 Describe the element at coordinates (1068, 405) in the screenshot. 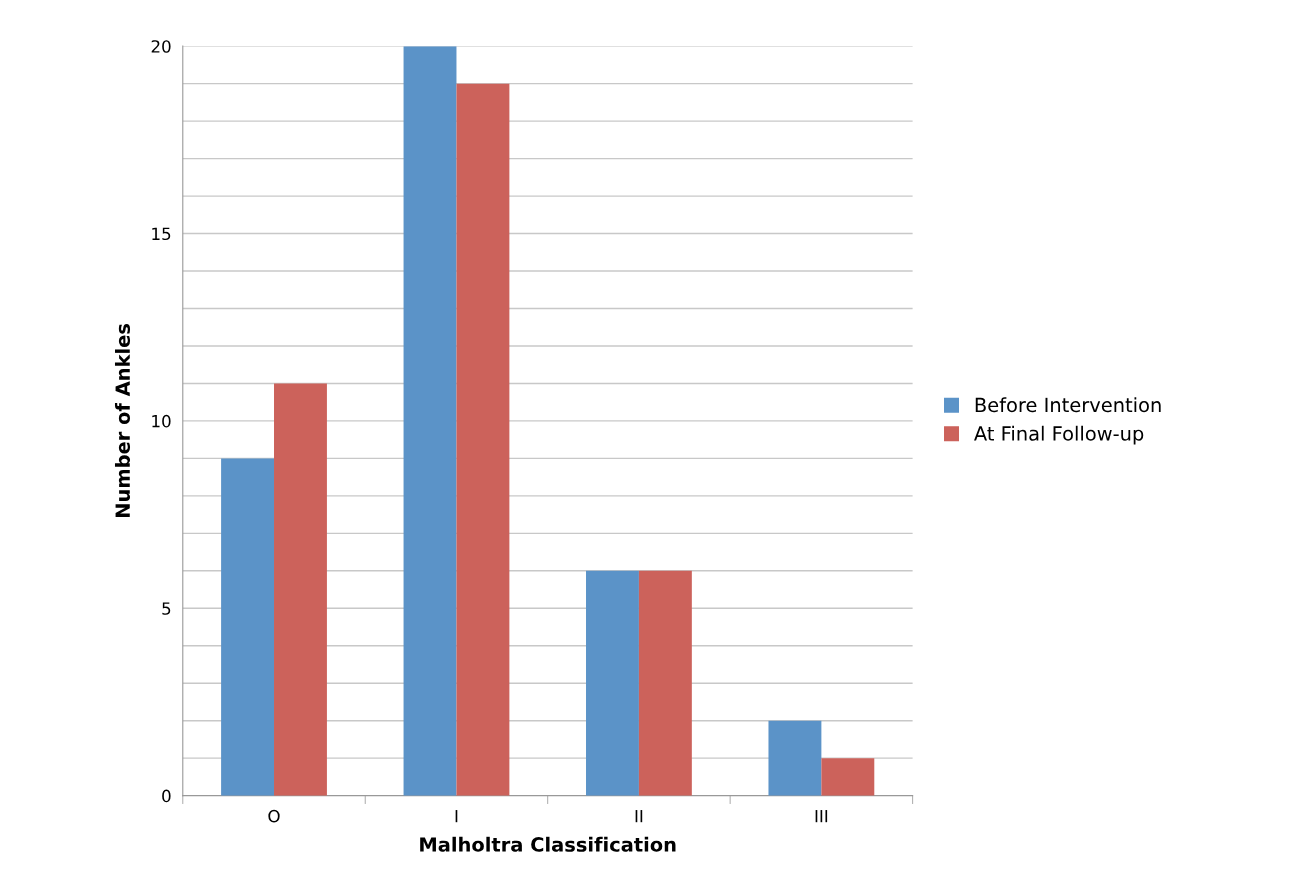

I see `legend-label: Before Intervention` at that location.